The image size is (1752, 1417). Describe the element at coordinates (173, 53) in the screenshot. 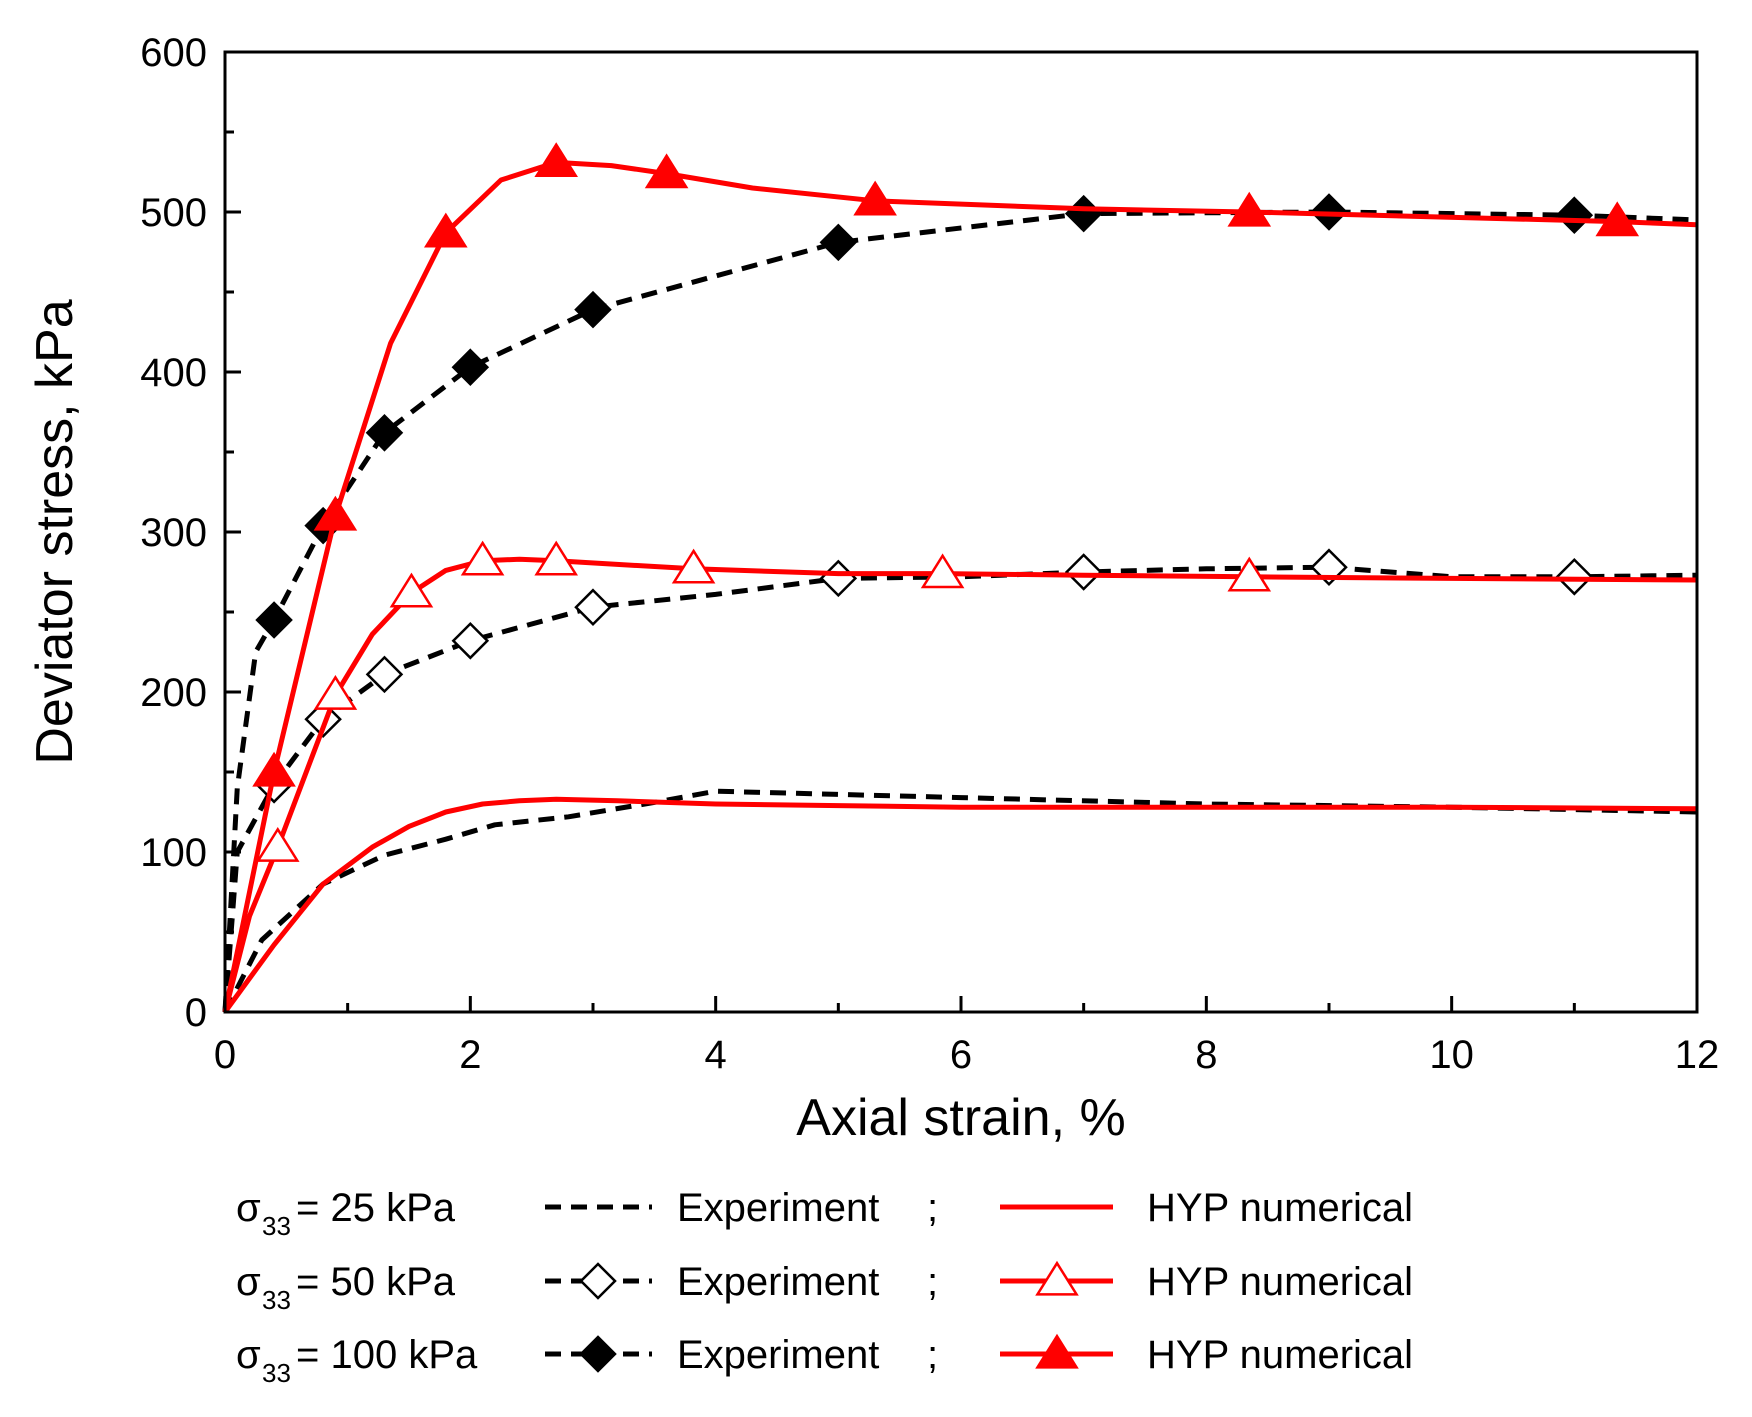

I see `y-tick-label: 600` at that location.